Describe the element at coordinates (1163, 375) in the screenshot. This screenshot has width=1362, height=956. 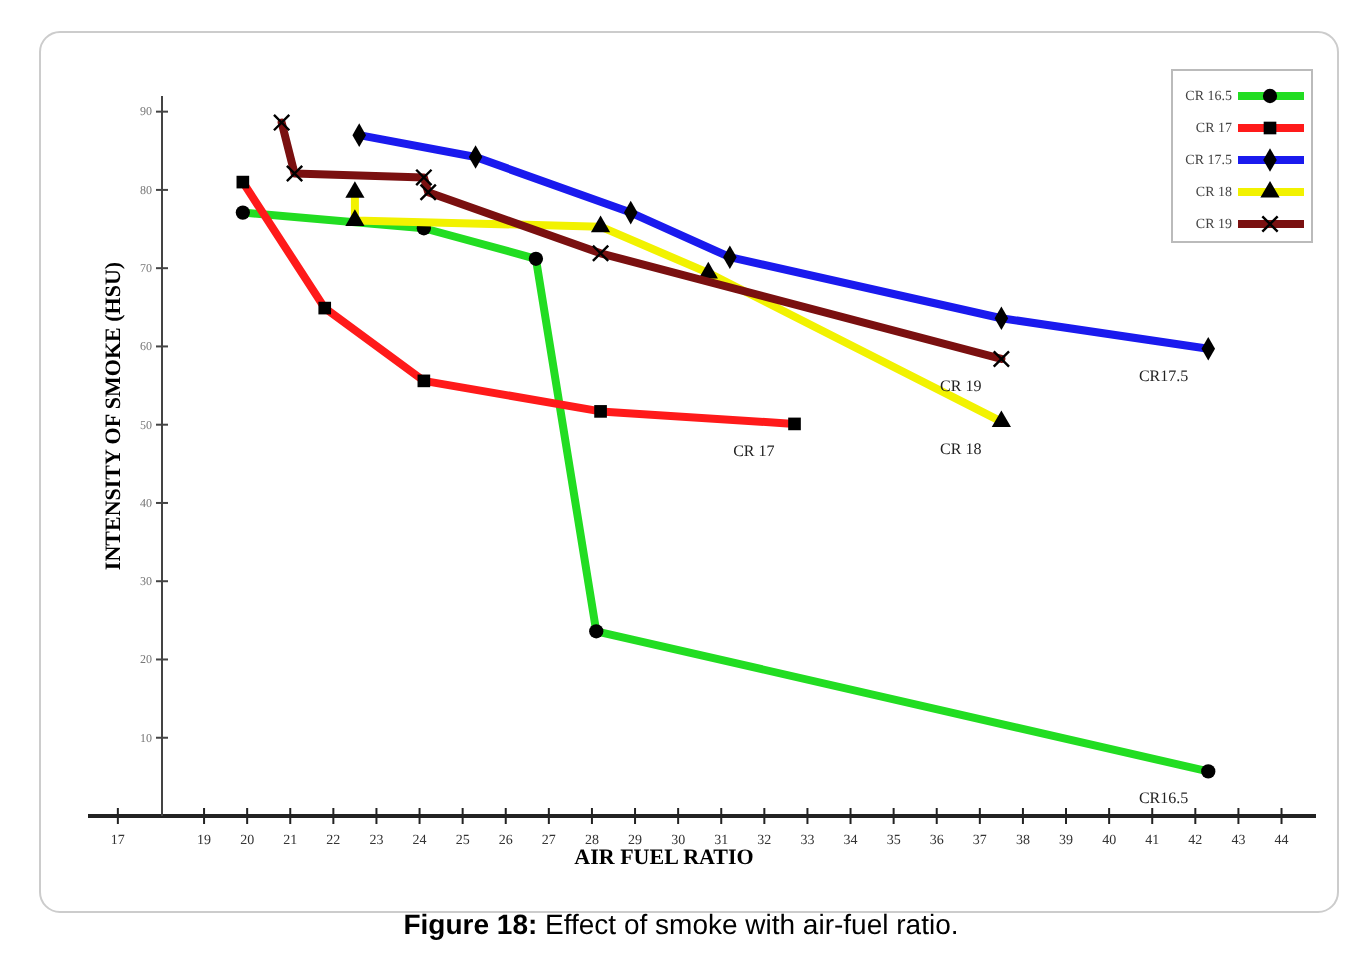
I see `annotation: CR17.5` at that location.